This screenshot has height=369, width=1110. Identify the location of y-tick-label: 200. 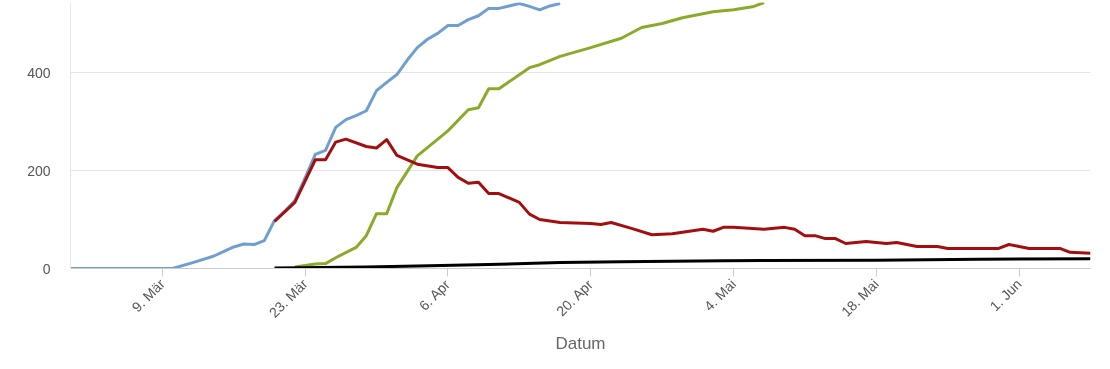
(39, 170).